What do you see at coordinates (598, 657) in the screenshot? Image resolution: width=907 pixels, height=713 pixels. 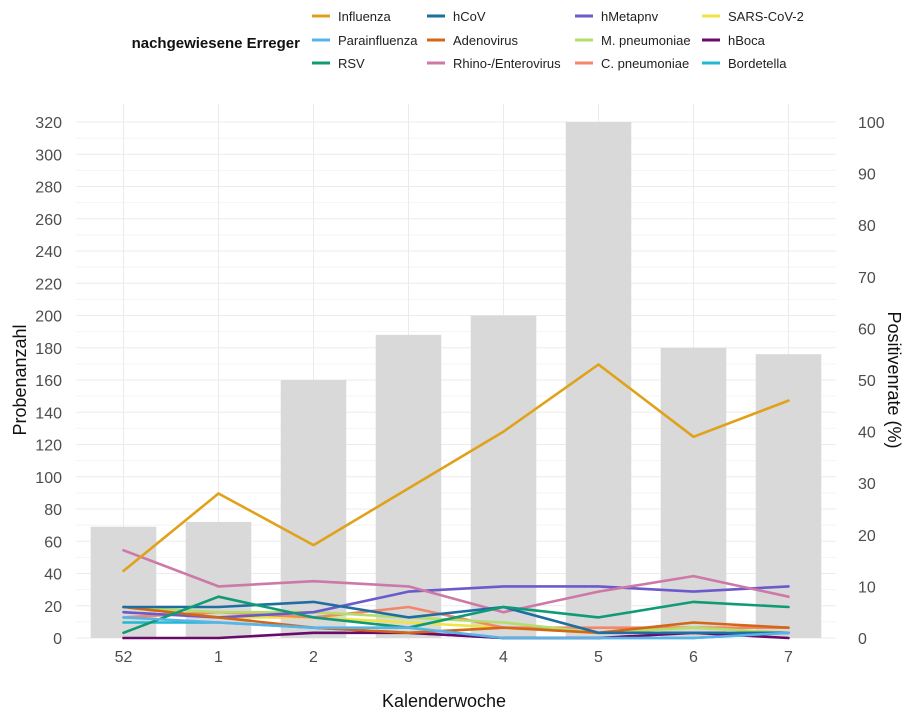 I see `x-tick-label: 5` at bounding box center [598, 657].